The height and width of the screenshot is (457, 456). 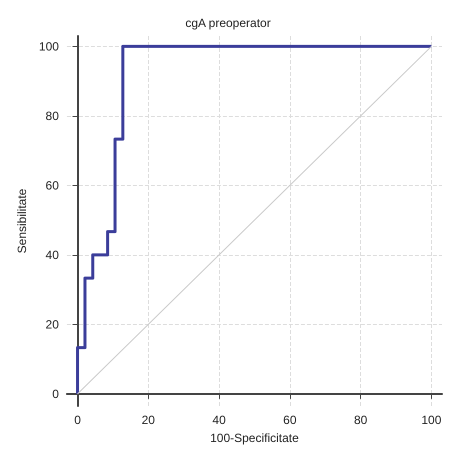 I want to click on x-tick-label: 0, so click(x=78, y=420).